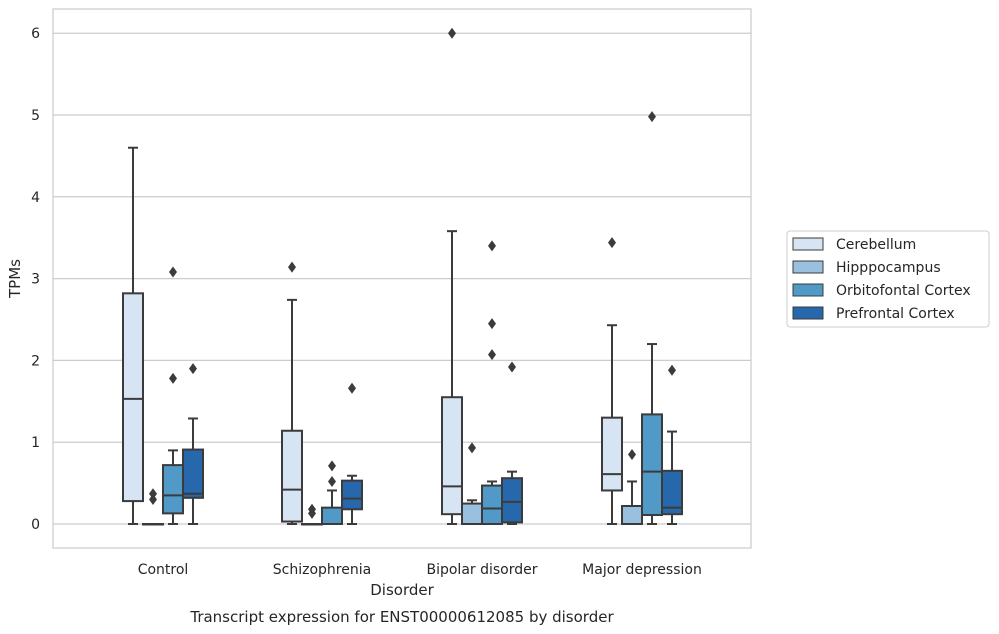 This screenshot has height=634, width=999. I want to click on legend-frame, so click(888, 279).